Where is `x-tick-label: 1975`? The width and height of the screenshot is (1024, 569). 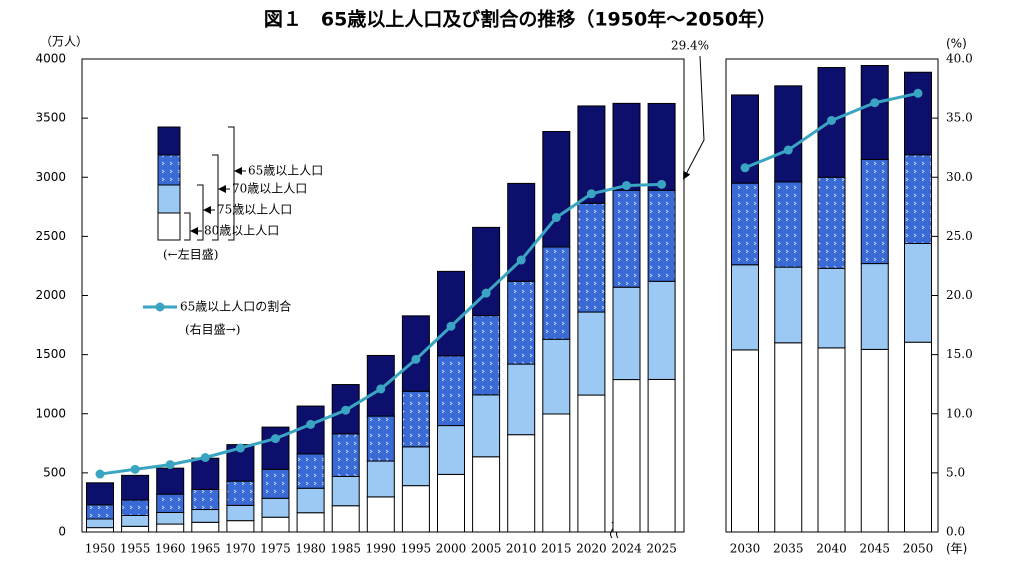
x-tick-label: 1975 is located at coordinates (275, 549).